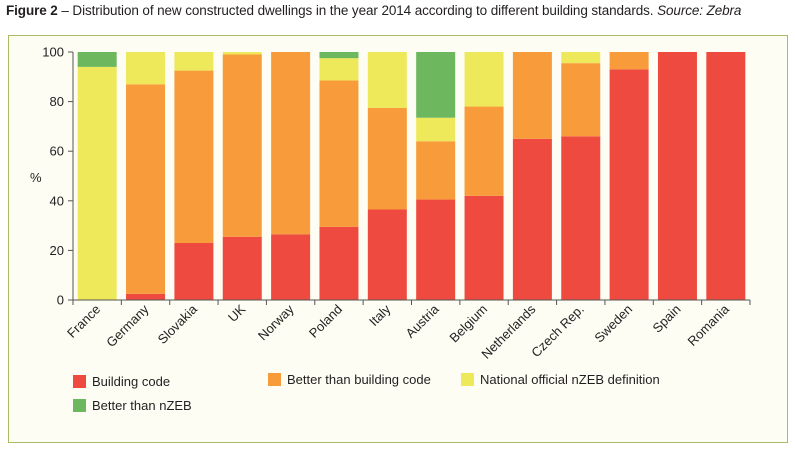 This screenshot has width=795, height=452. Describe the element at coordinates (57, 200) in the screenshot. I see `y-tick-label-40: 40` at that location.